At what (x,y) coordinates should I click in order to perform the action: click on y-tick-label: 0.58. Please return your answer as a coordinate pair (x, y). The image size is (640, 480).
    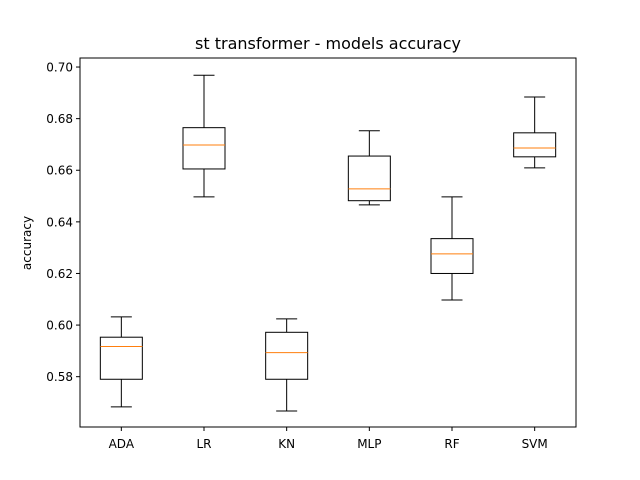
    Looking at the image, I should click on (59, 377).